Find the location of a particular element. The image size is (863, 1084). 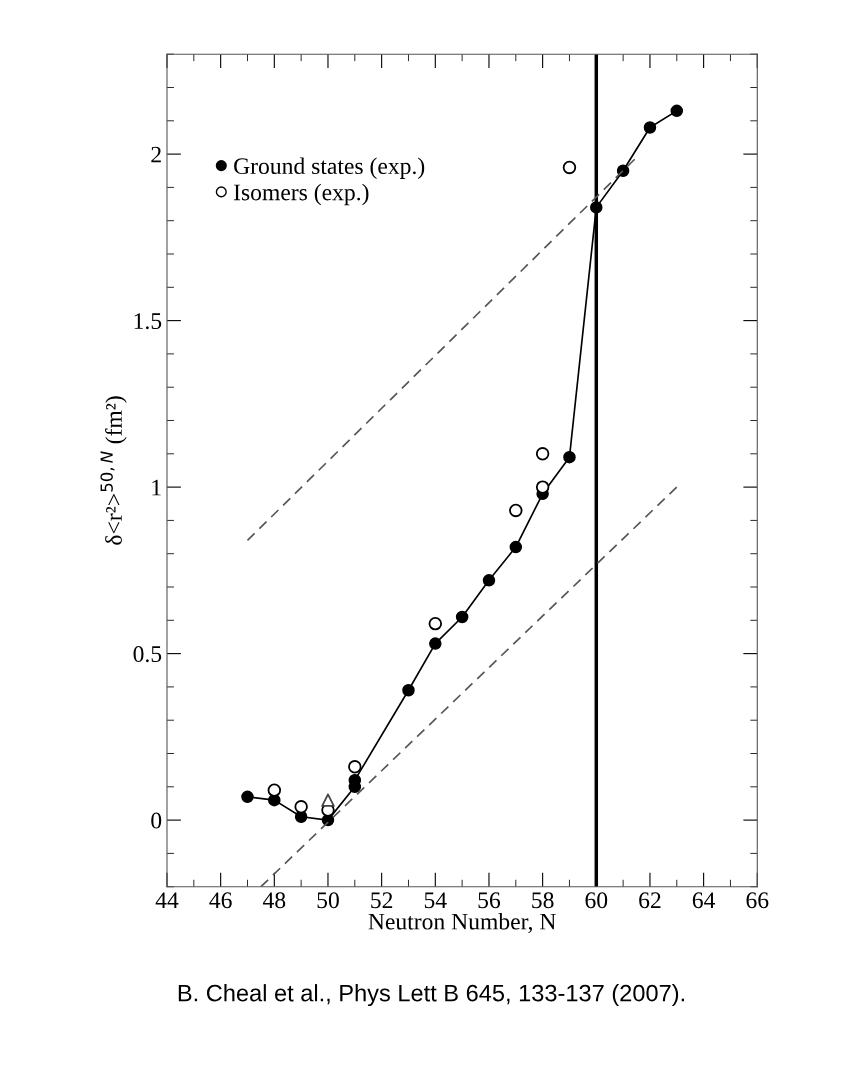

y-tick-label: 1 is located at coordinates (156, 487).